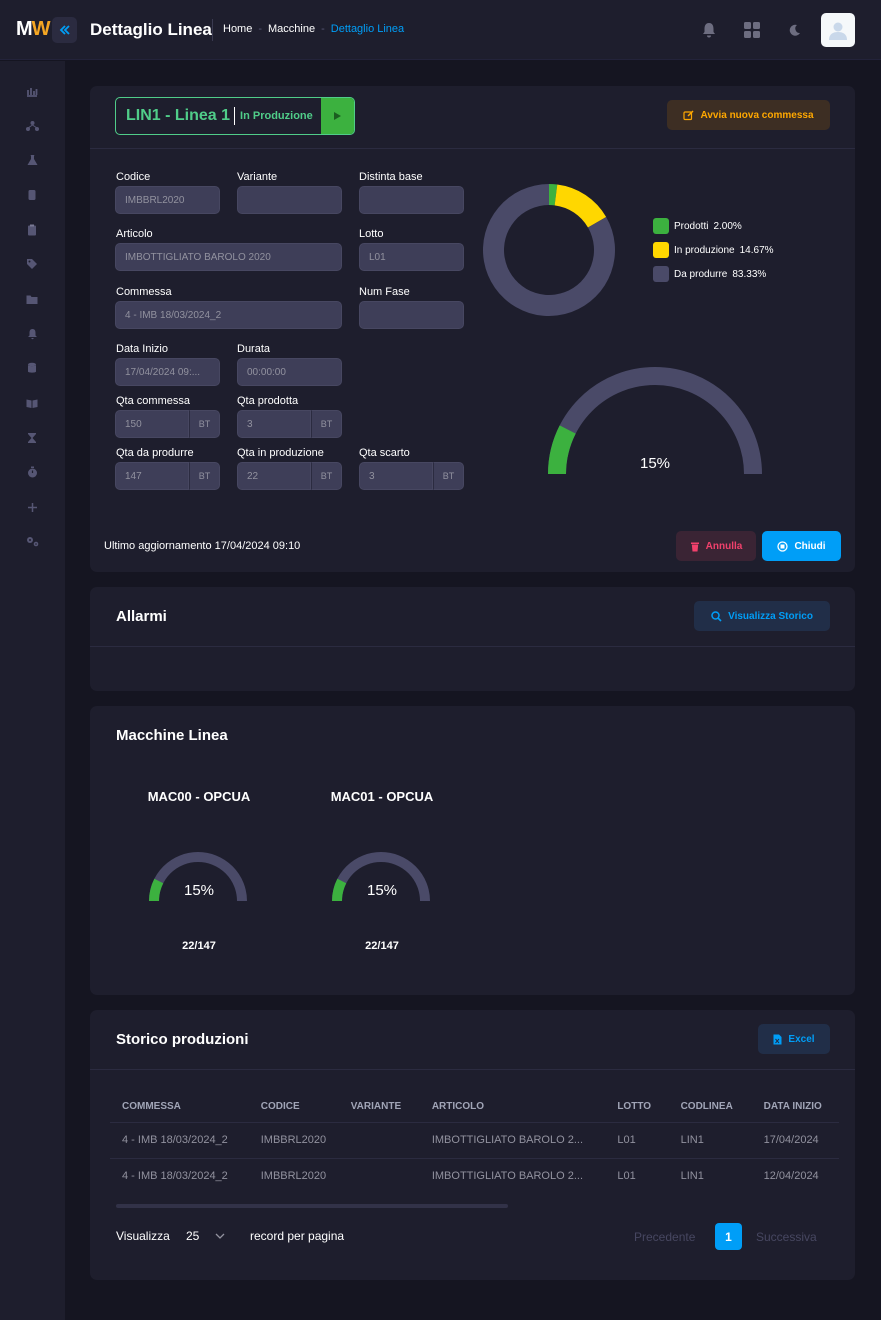  What do you see at coordinates (32, 690) in the screenshot?
I see `sidebar` at bounding box center [32, 690].